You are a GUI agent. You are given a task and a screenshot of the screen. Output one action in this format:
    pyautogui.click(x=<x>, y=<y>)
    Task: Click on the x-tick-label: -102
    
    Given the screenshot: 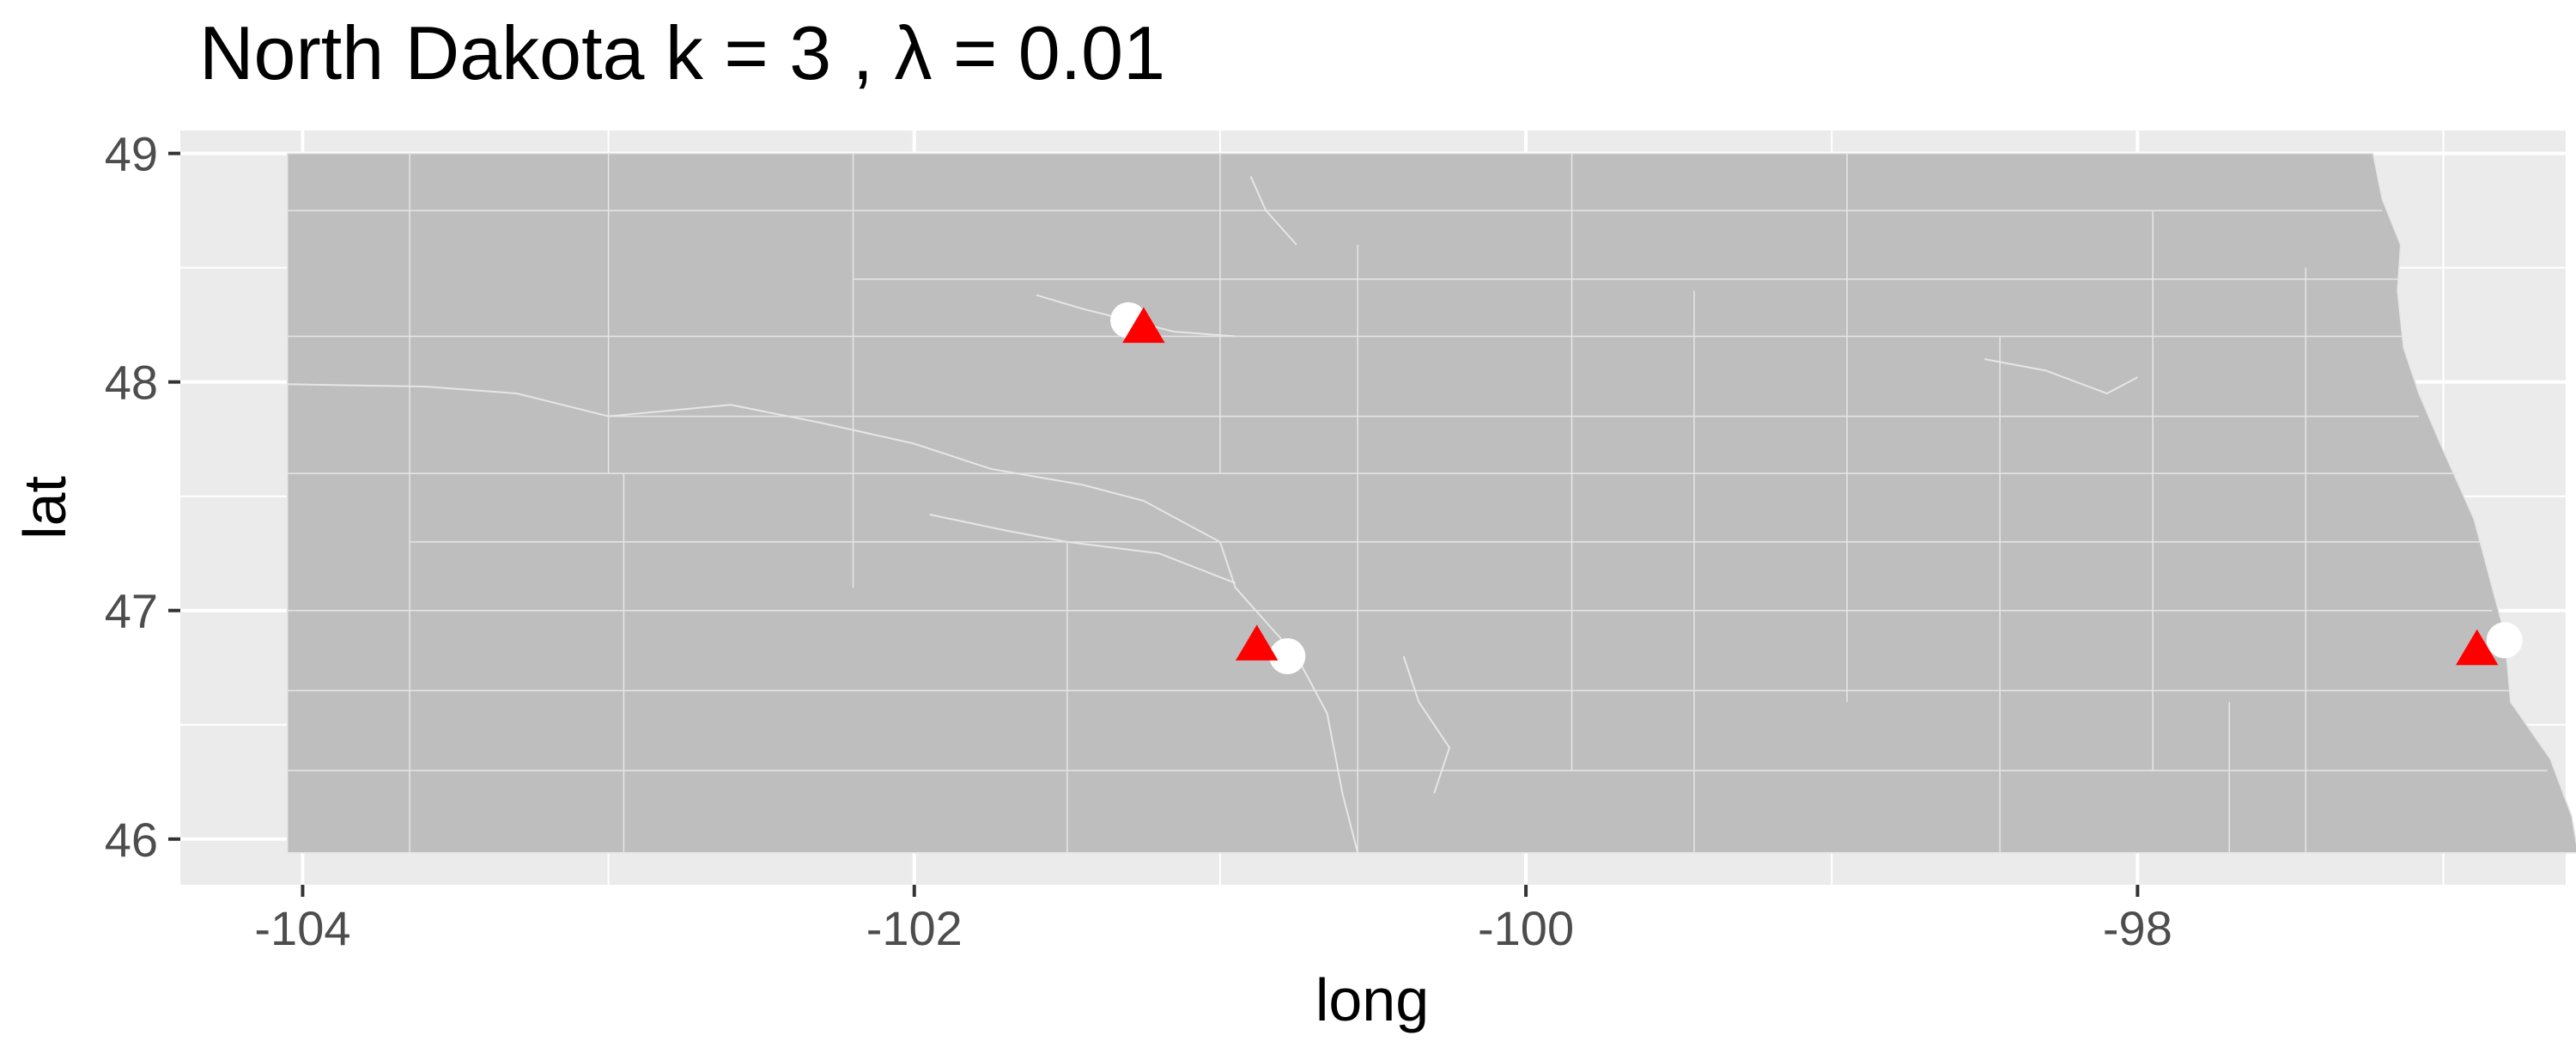 What is the action you would take?
    pyautogui.click(x=914, y=928)
    